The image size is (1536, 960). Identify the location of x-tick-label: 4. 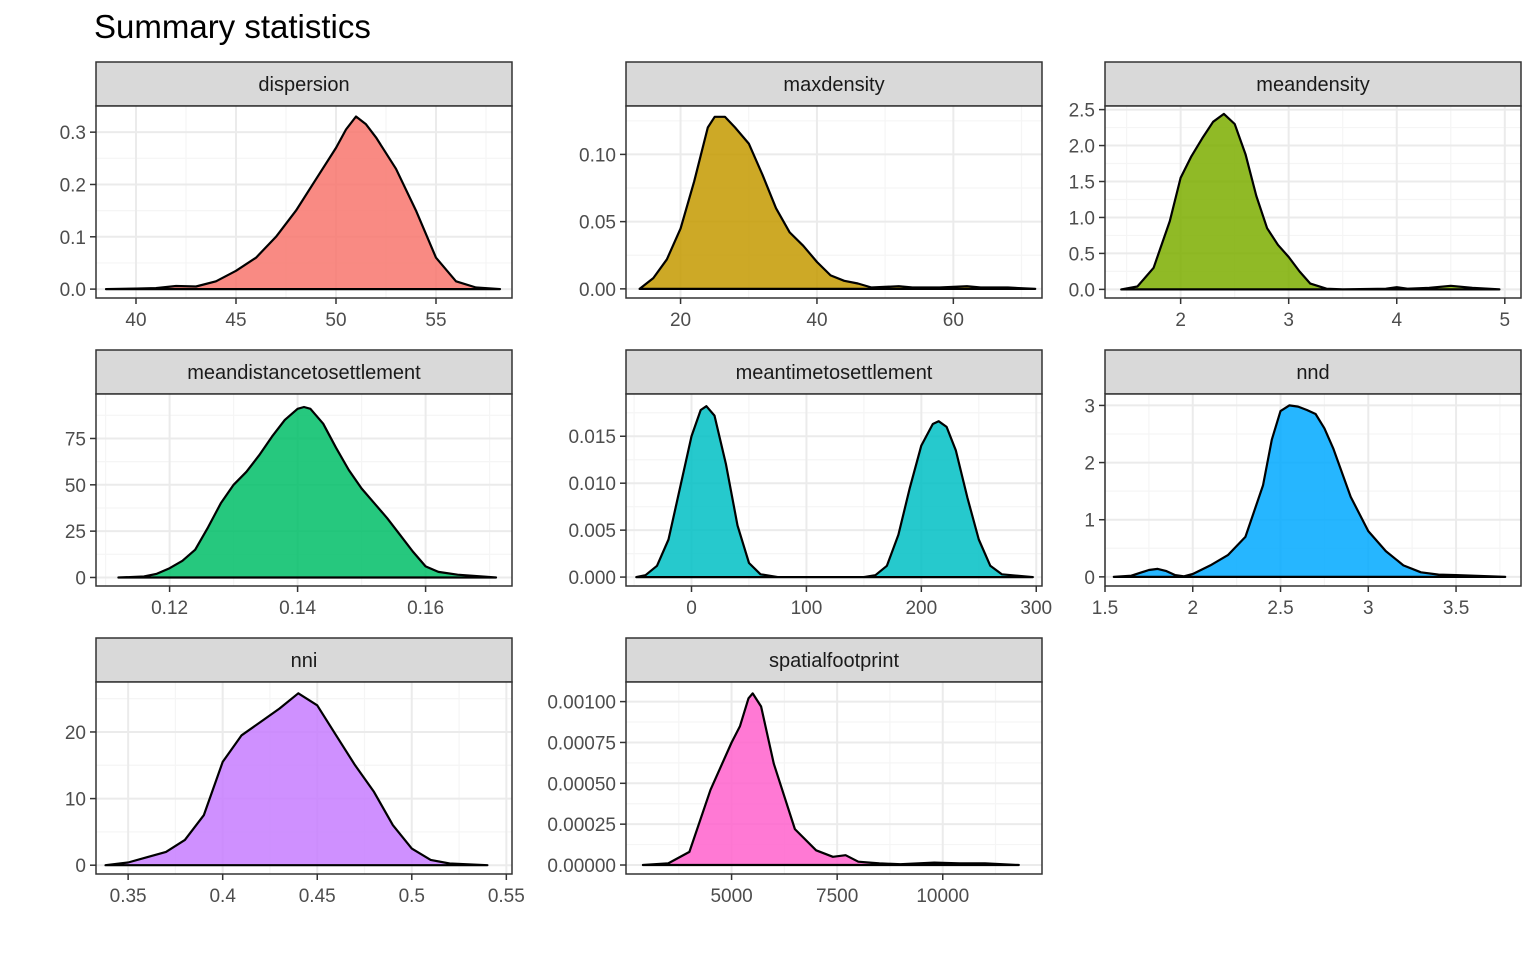
(1396, 320).